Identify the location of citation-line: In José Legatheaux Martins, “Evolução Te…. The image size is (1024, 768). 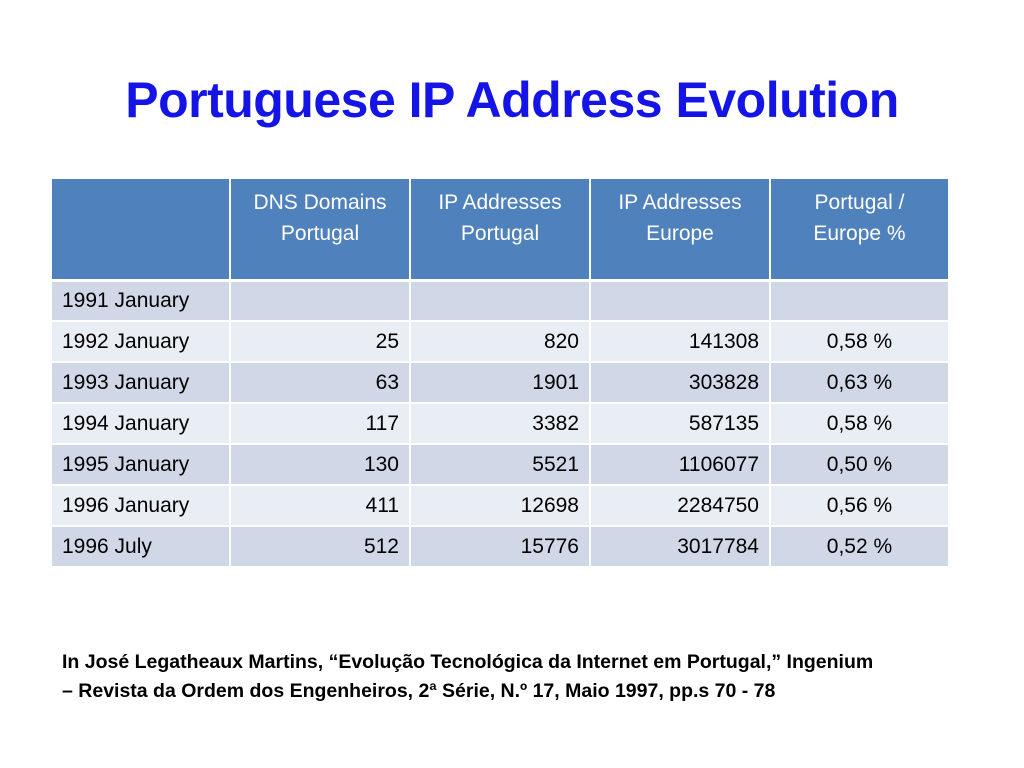
(468, 662).